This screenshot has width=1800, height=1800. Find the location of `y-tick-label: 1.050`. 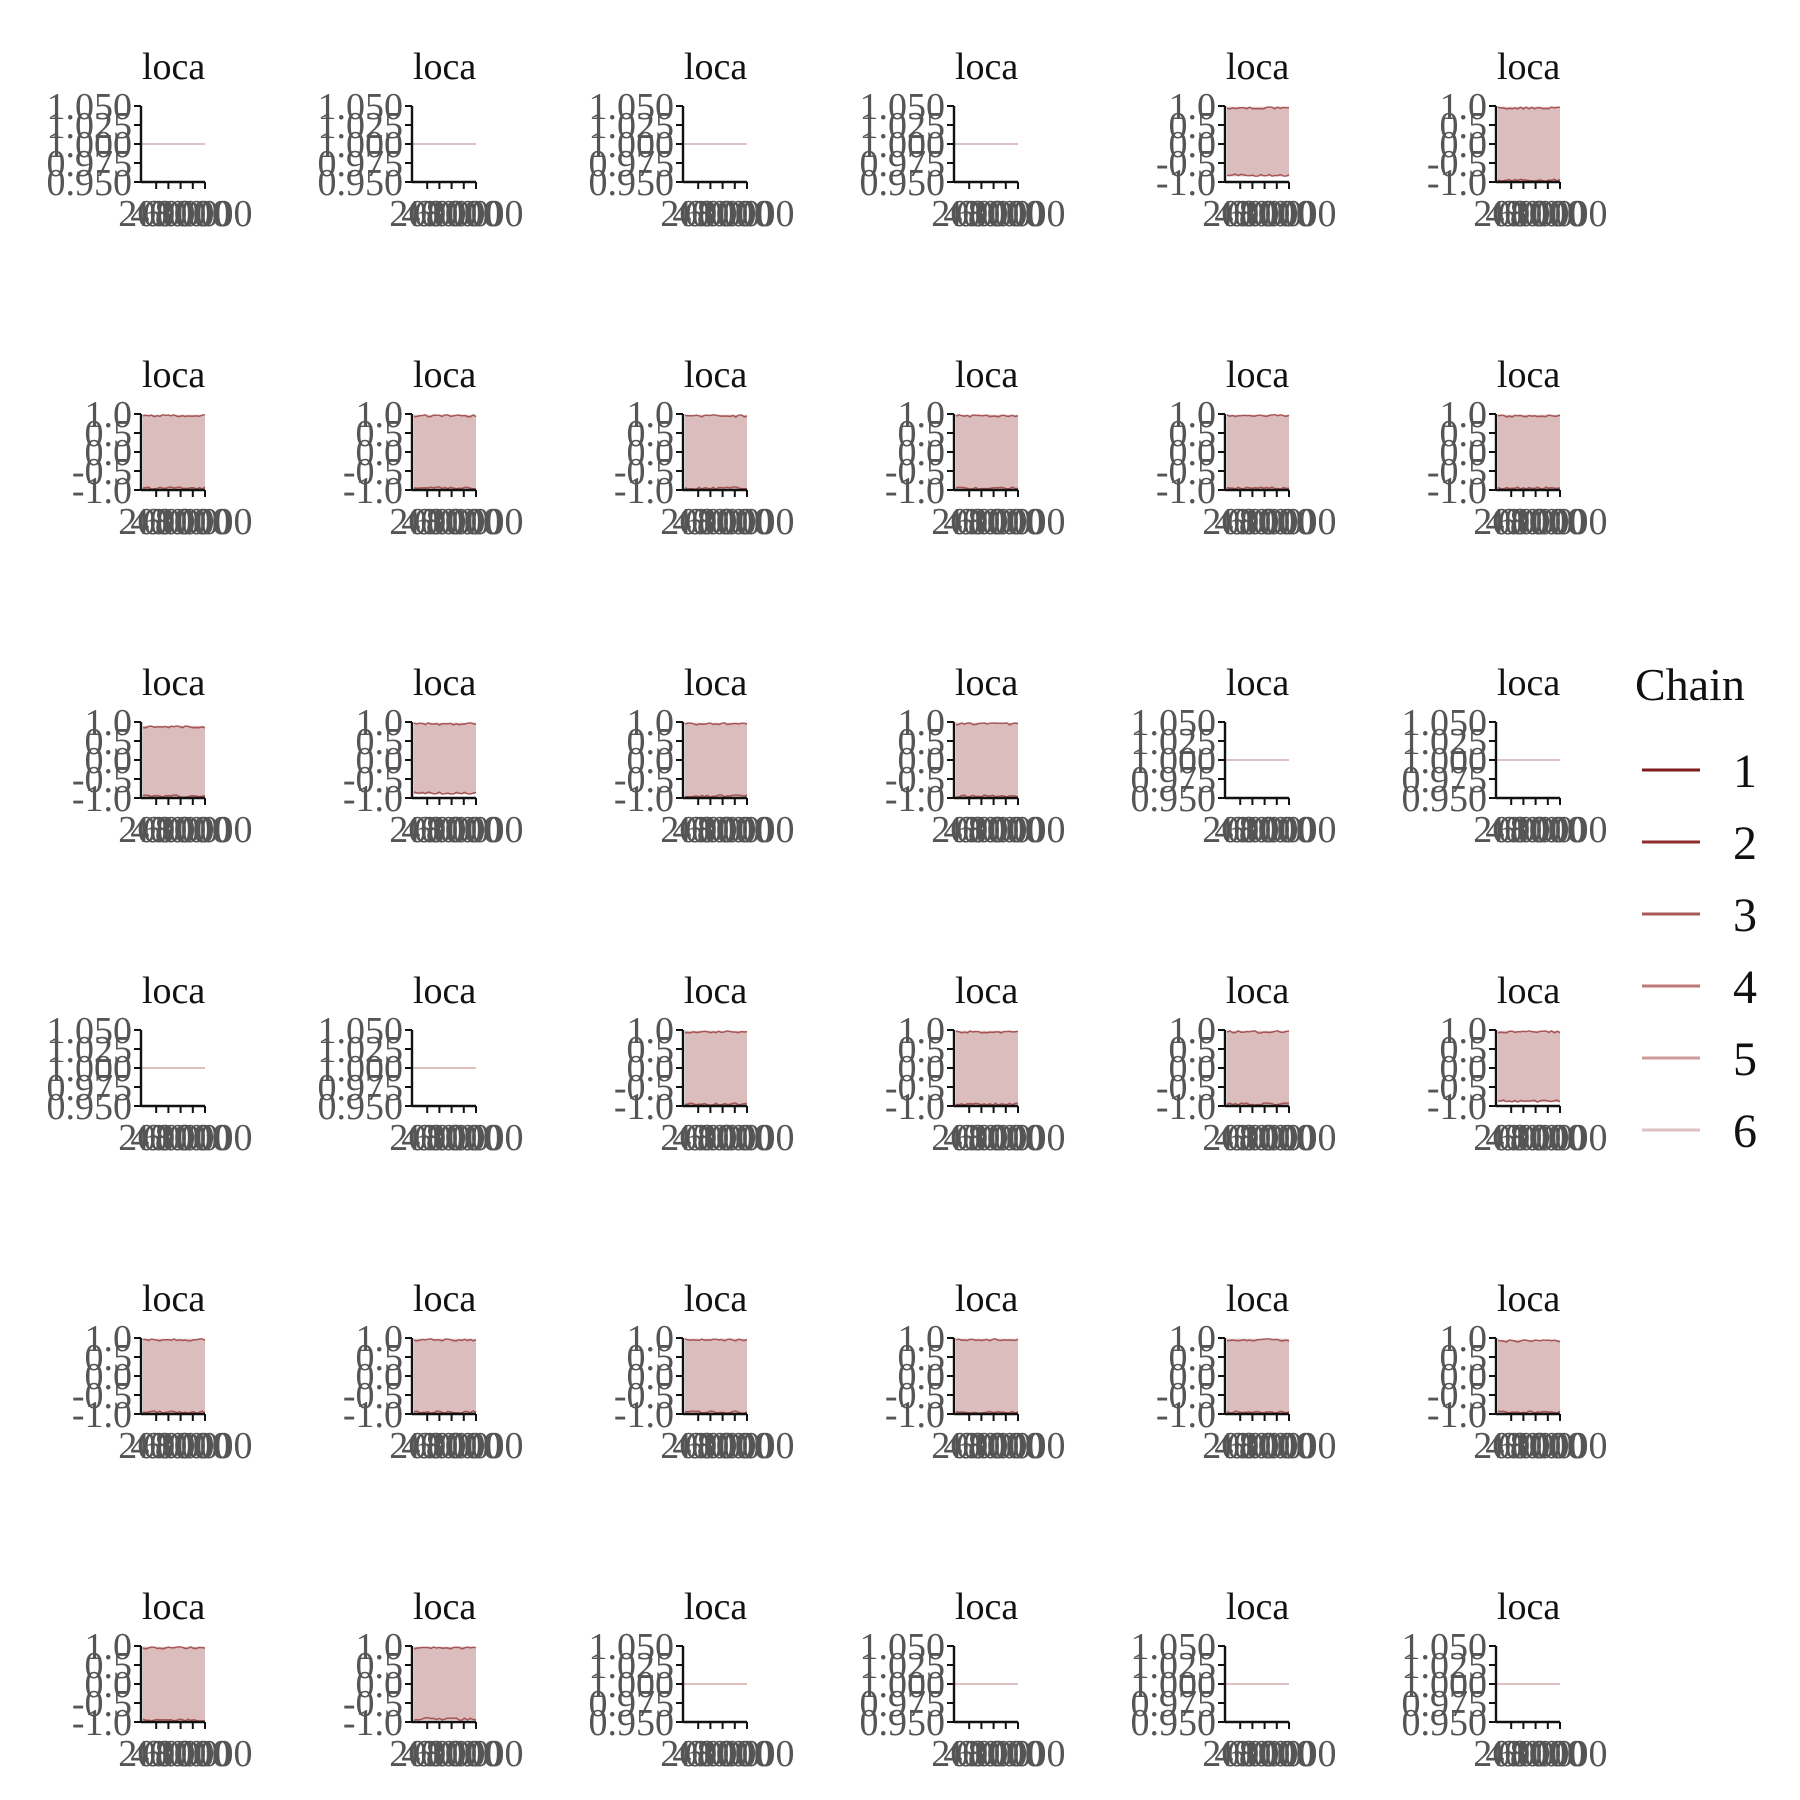

y-tick-label: 1.050 is located at coordinates (903, 1647).